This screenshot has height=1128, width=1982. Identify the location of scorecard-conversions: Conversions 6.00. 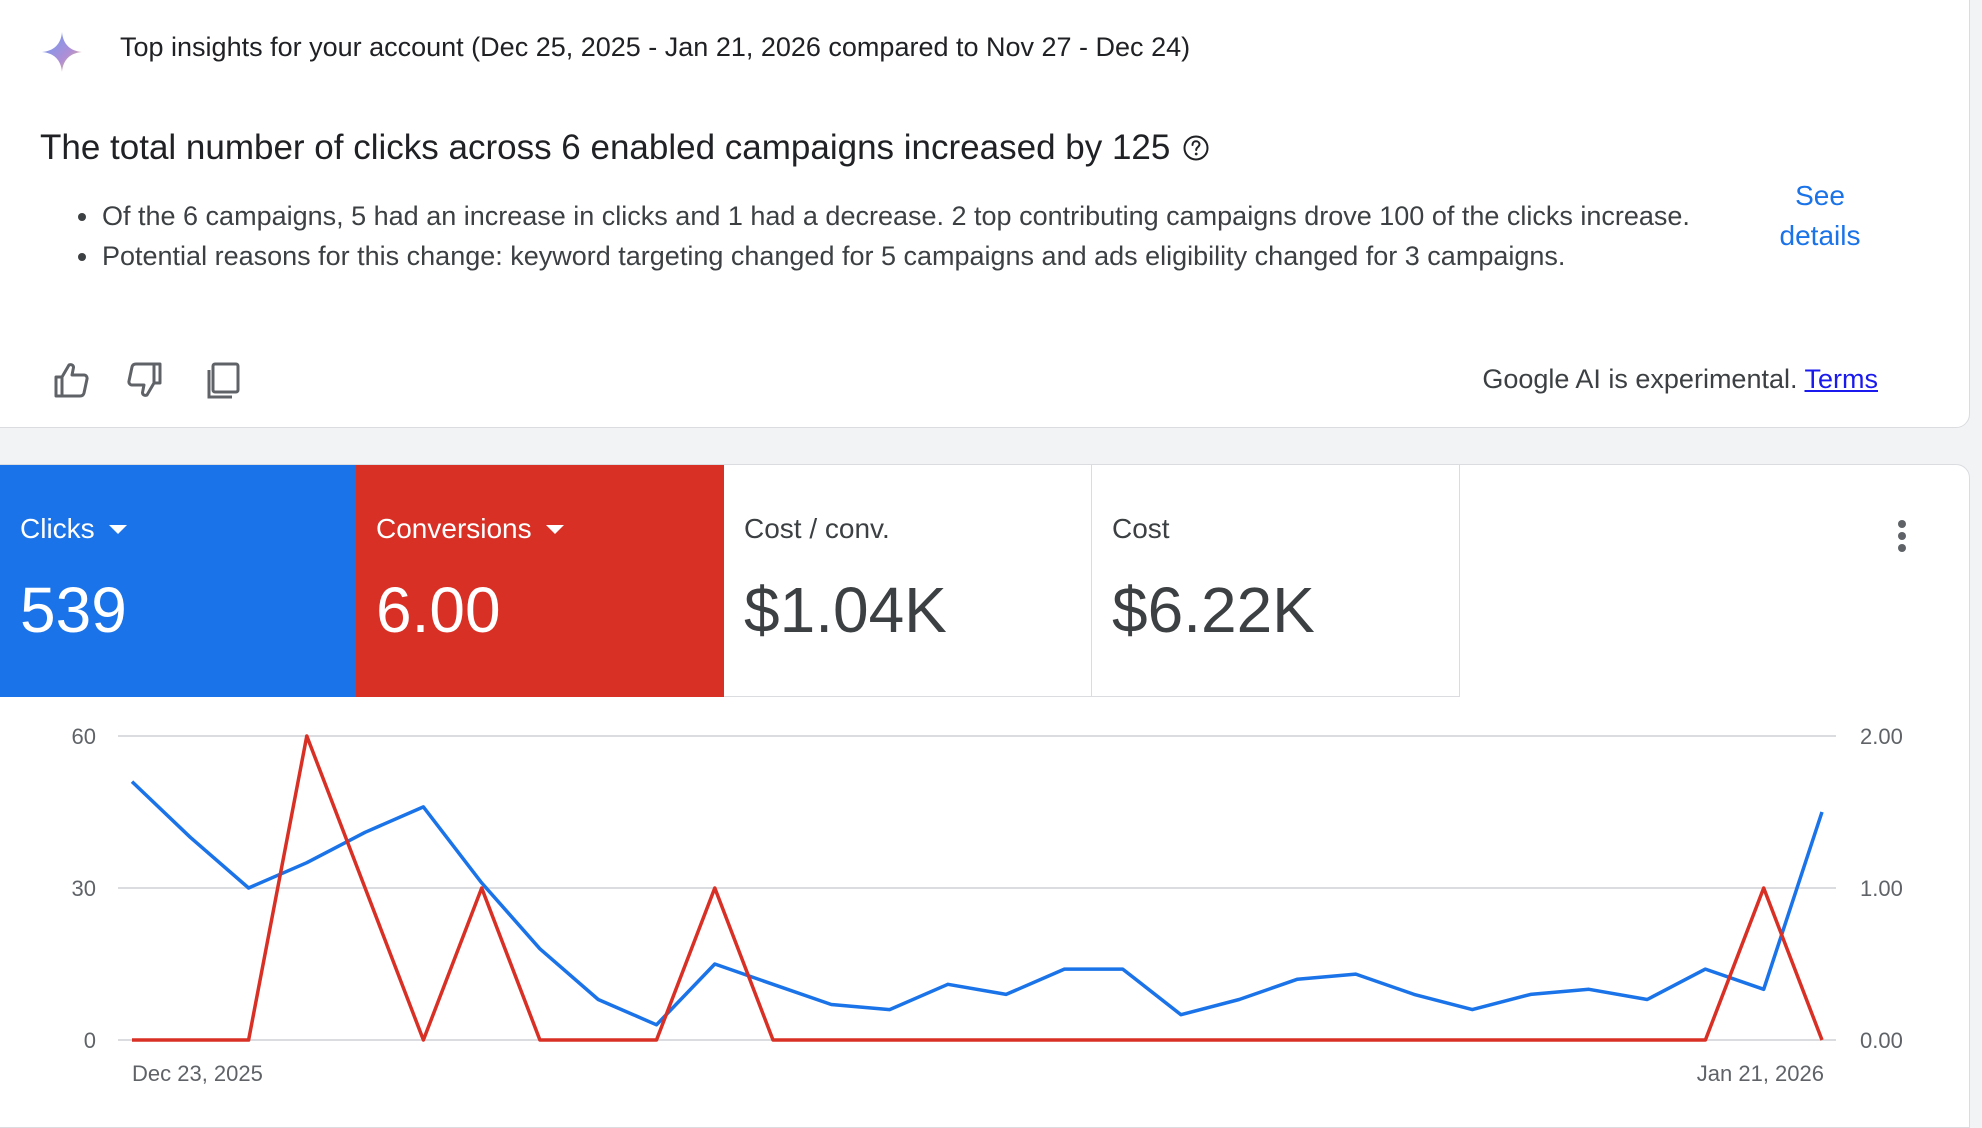
(540, 581).